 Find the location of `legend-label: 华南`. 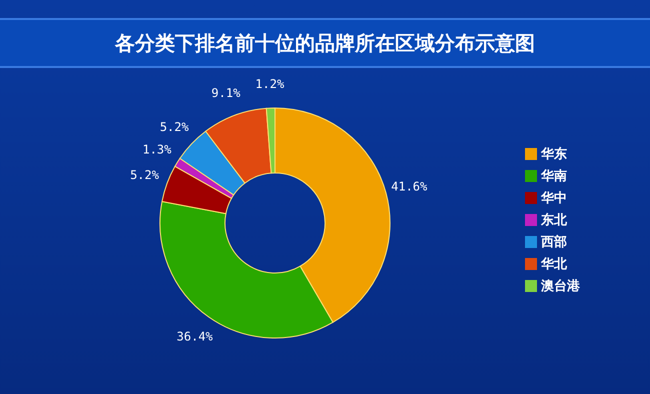

legend-label: 华南 is located at coordinates (554, 176).